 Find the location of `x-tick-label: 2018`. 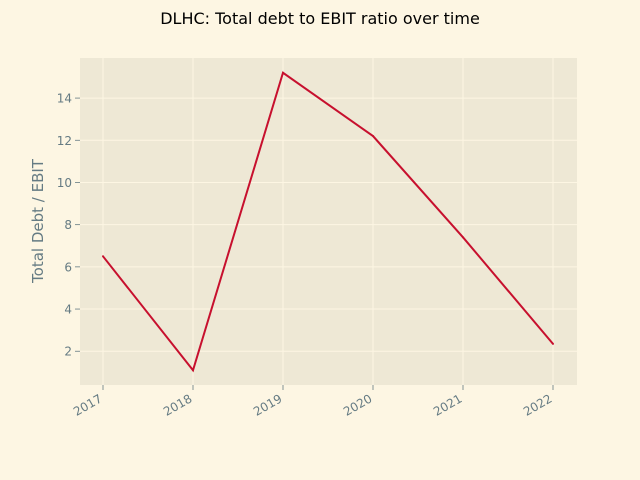

x-tick-label: 2018 is located at coordinates (177, 404).